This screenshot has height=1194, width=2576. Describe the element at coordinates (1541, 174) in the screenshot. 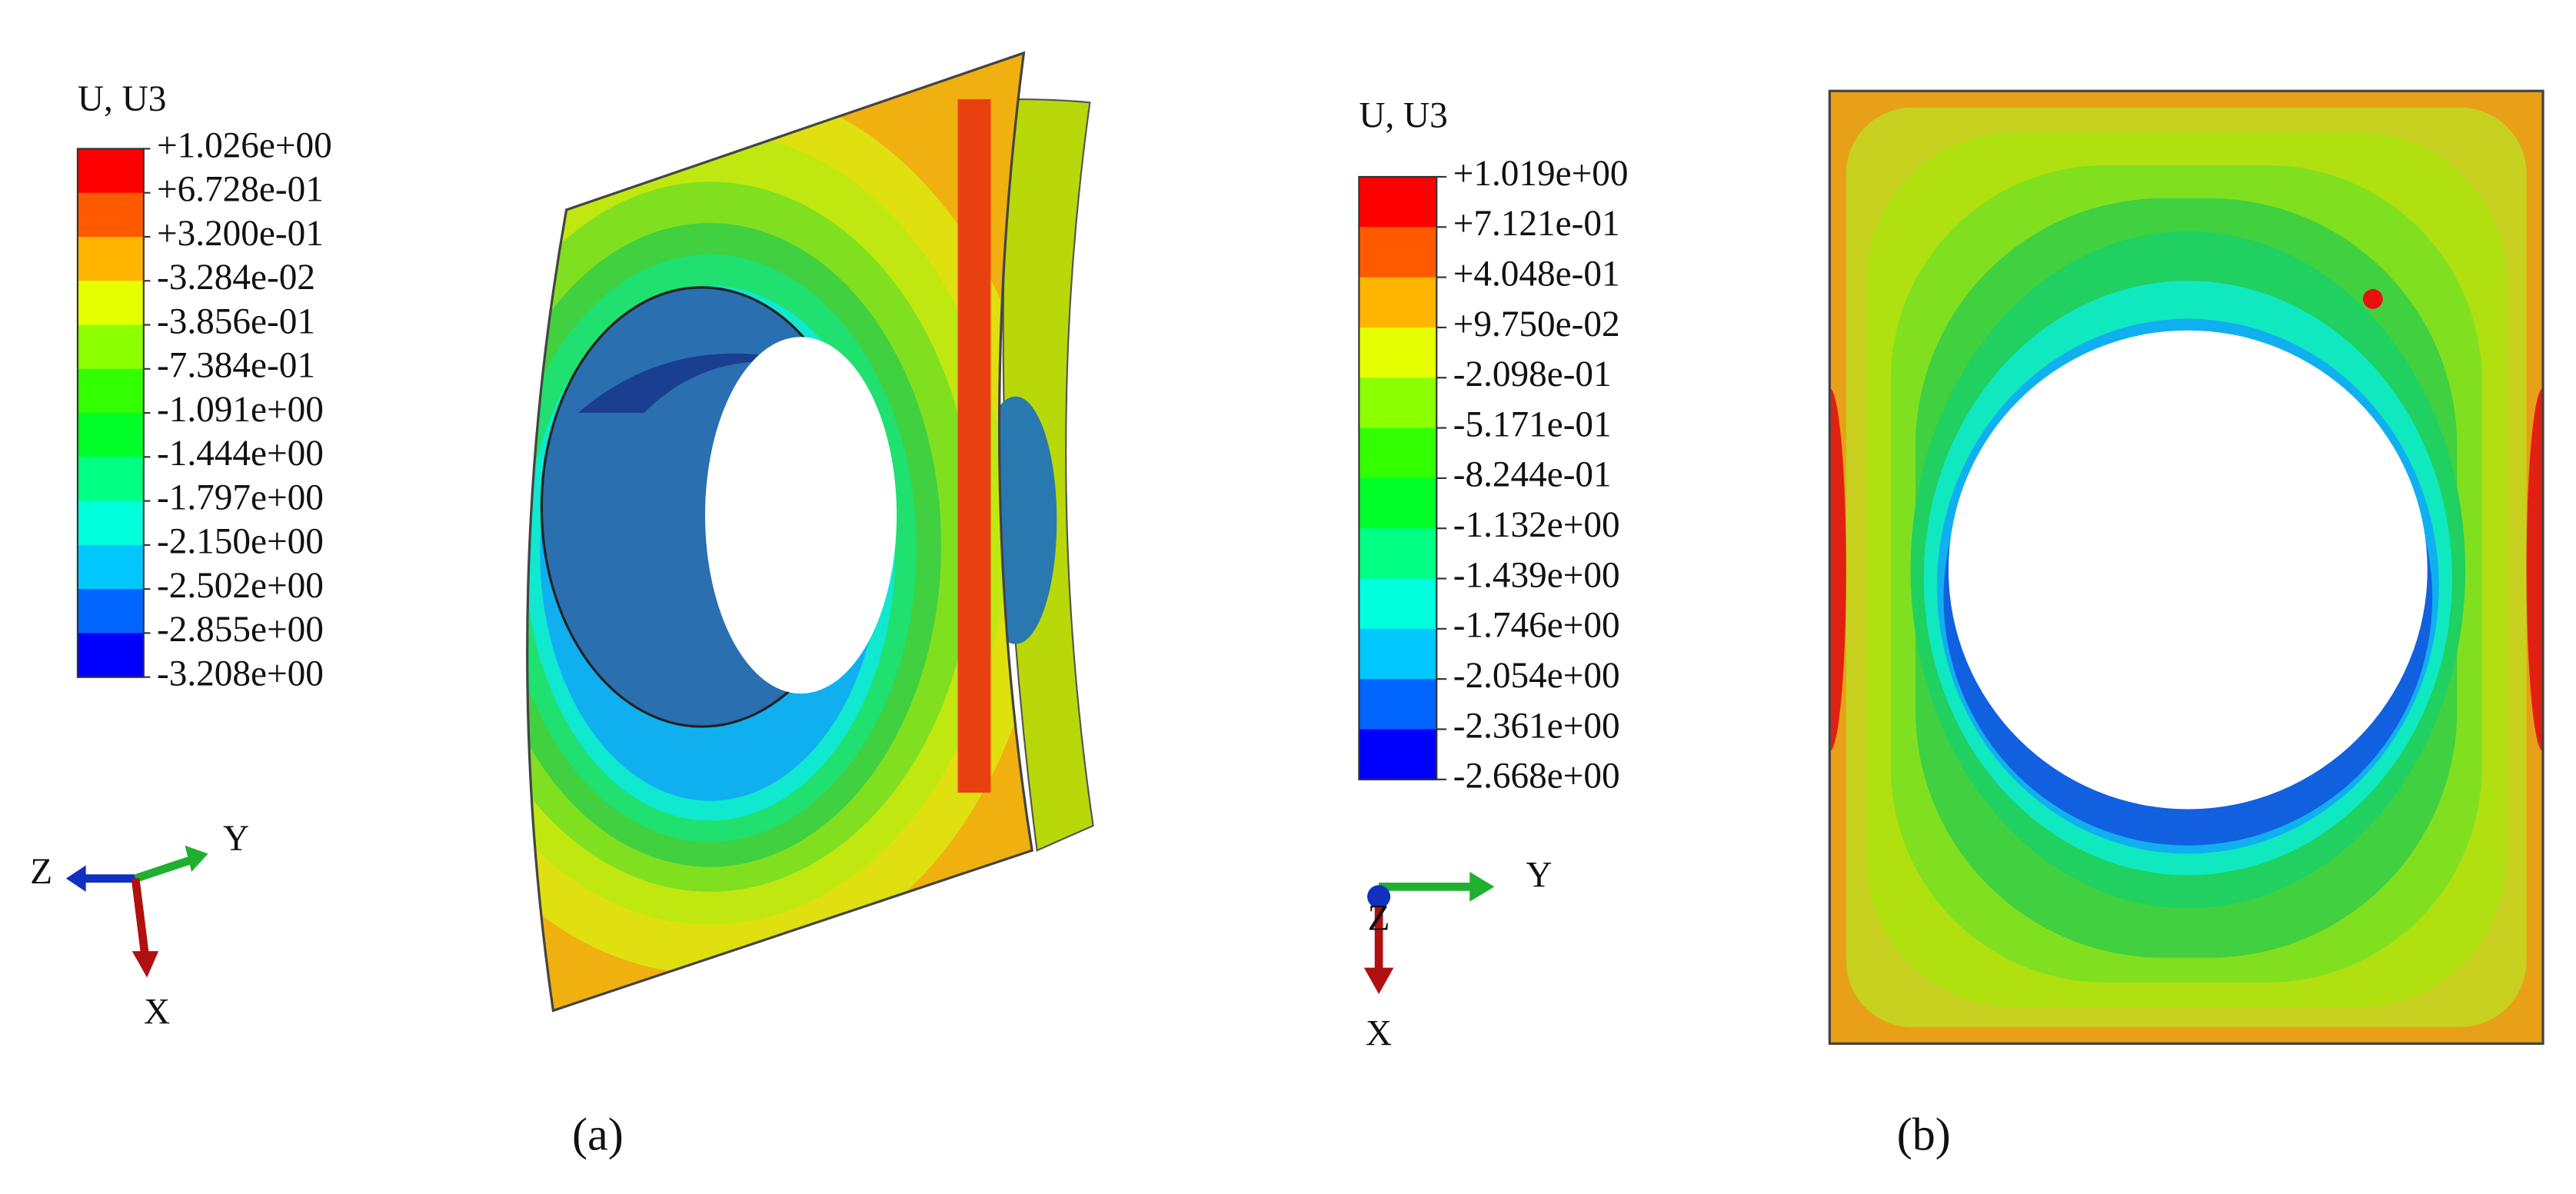

I see `legend-label: +1.019e+00` at that location.